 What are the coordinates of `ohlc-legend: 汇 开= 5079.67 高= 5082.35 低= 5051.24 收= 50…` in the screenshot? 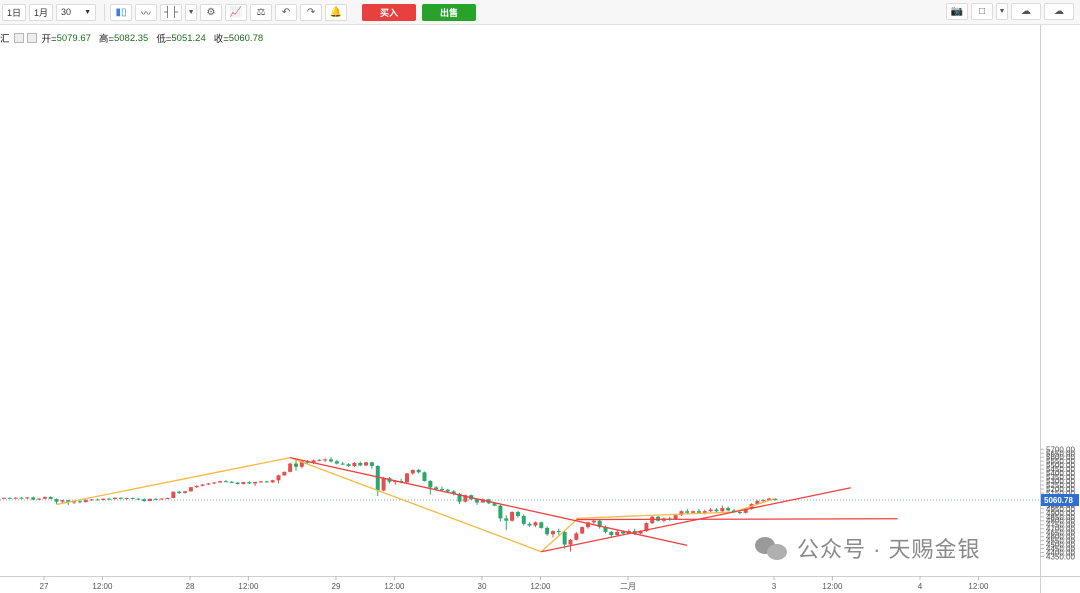 It's located at (134, 38).